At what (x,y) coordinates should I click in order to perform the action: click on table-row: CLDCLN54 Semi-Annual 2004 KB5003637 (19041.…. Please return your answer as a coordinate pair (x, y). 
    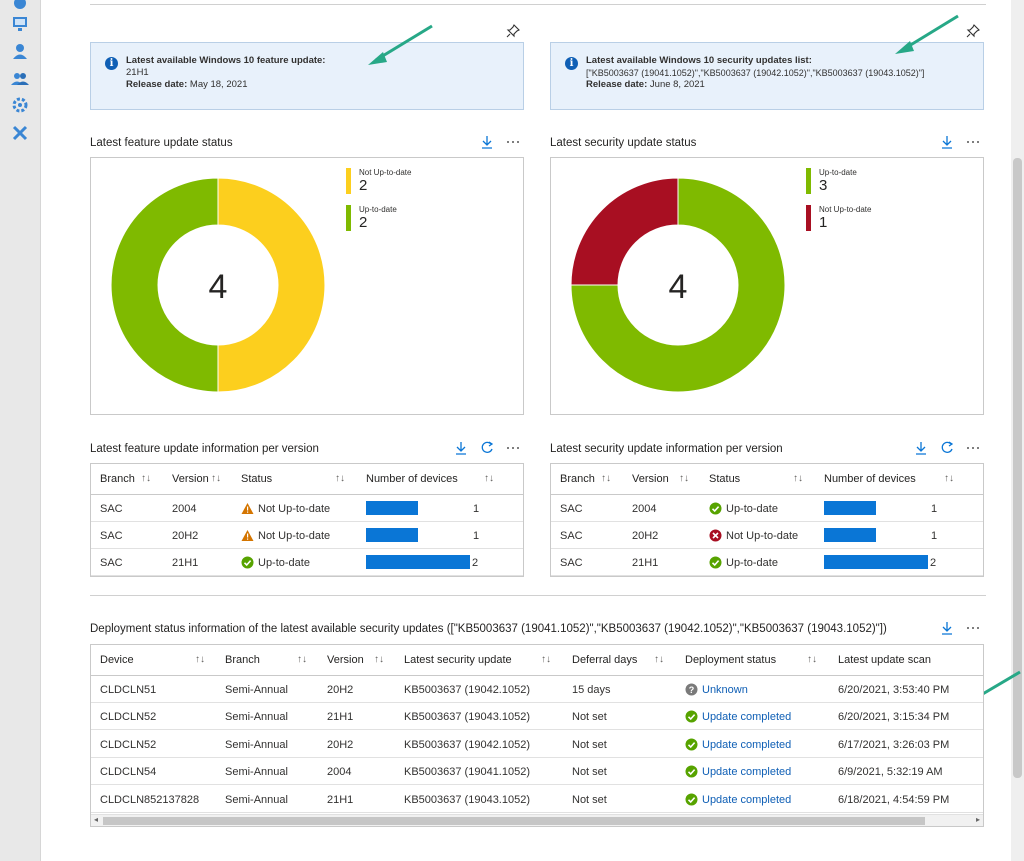
    Looking at the image, I should click on (537, 772).